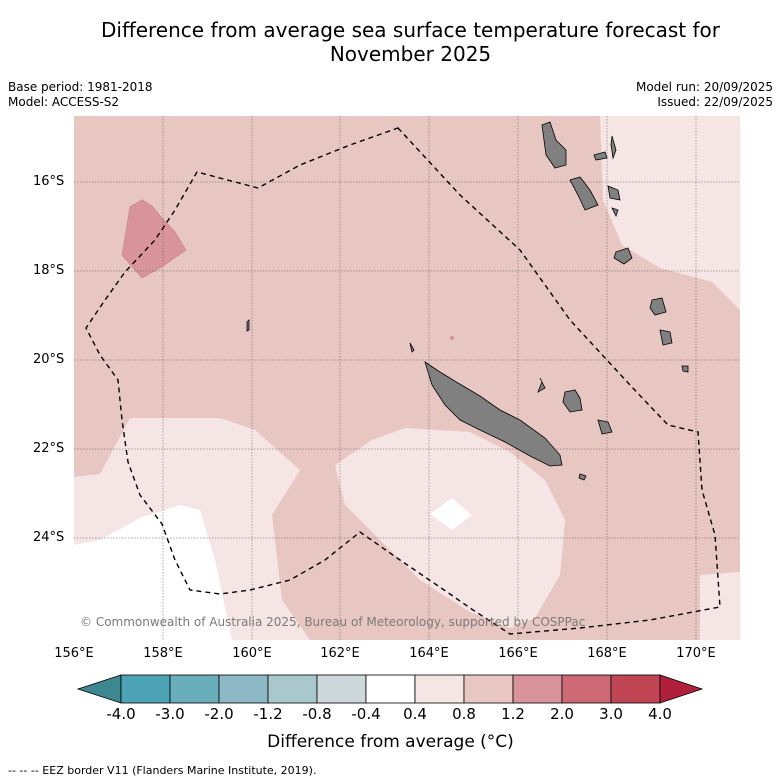 This screenshot has height=781, width=781. Describe the element at coordinates (572, 401) in the screenshot. I see `land-lifou` at that location.